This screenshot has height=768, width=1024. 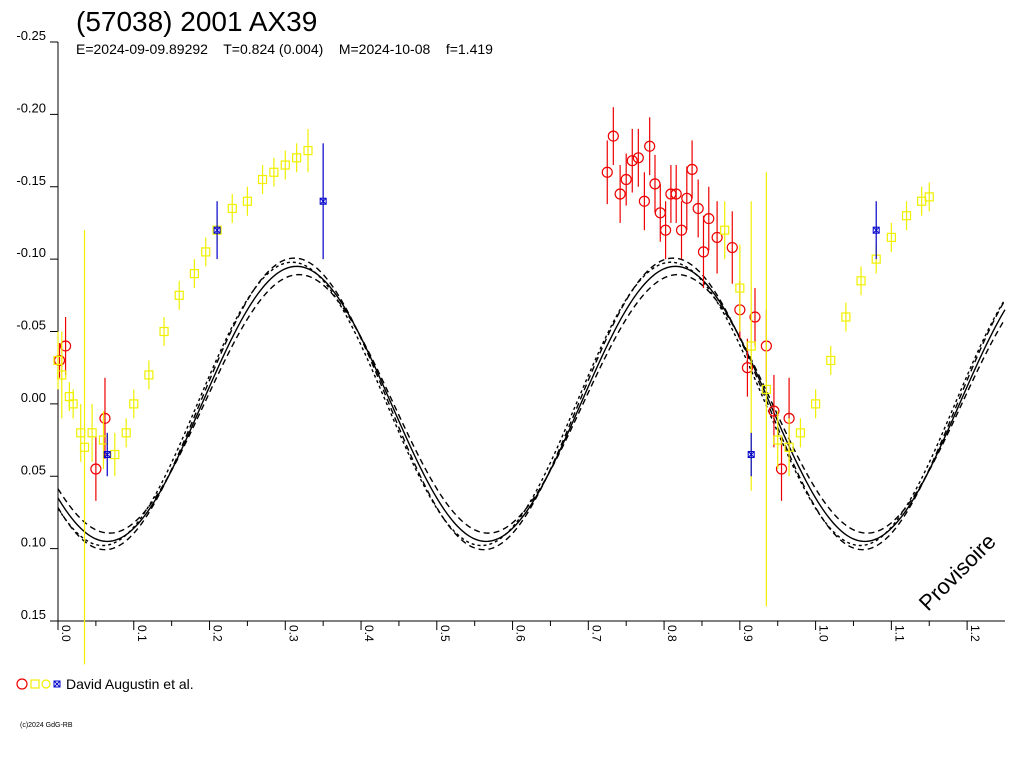 What do you see at coordinates (142, 633) in the screenshot?
I see `x-tick-label: 0.1` at bounding box center [142, 633].